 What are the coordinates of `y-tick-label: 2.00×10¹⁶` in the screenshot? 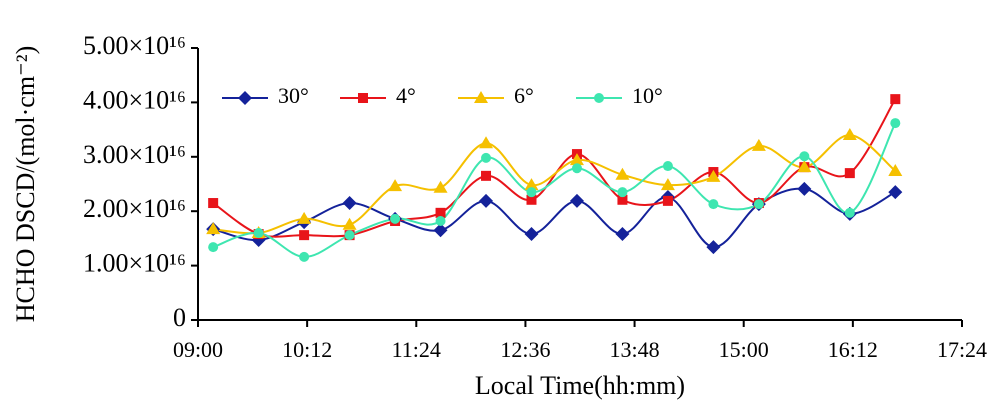 It's located at (134, 208).